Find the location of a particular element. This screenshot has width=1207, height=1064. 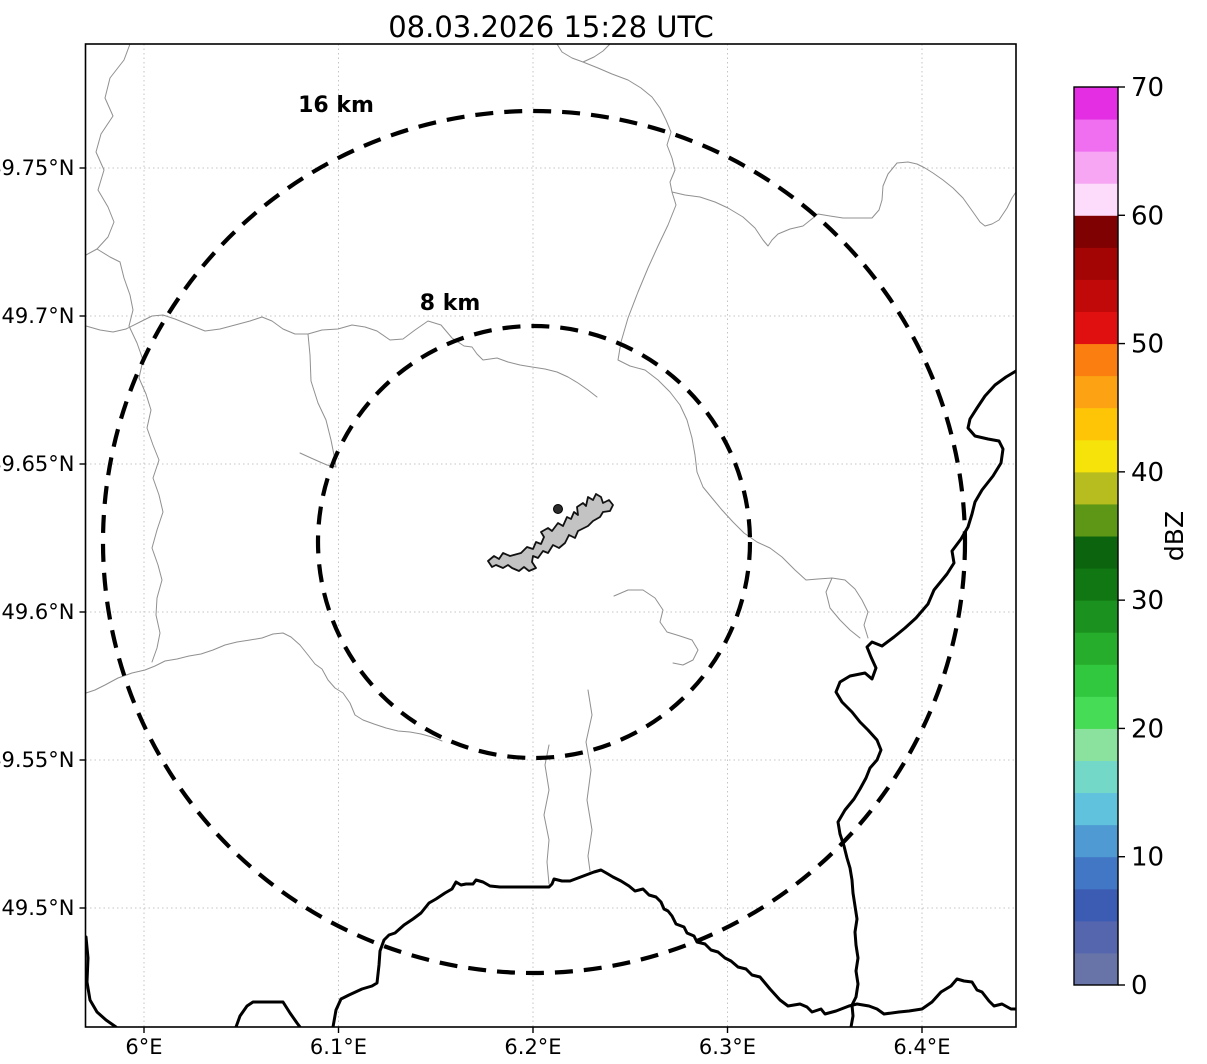

ring-label-8km: 8 km is located at coordinates (450, 303).